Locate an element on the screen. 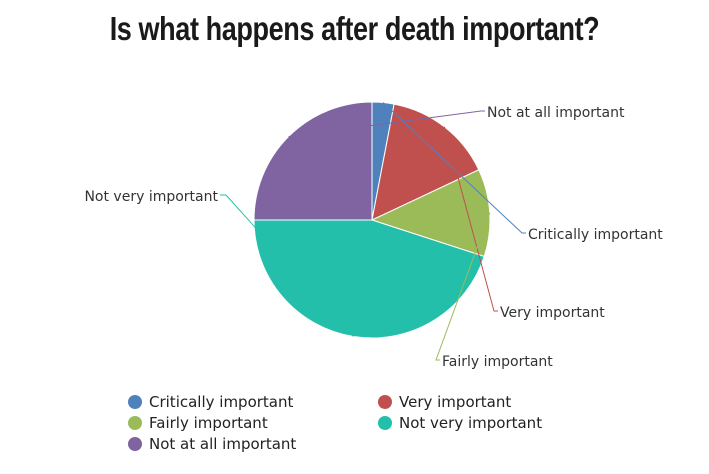 The image size is (709, 474). legend-label: Not very important is located at coordinates (471, 423).